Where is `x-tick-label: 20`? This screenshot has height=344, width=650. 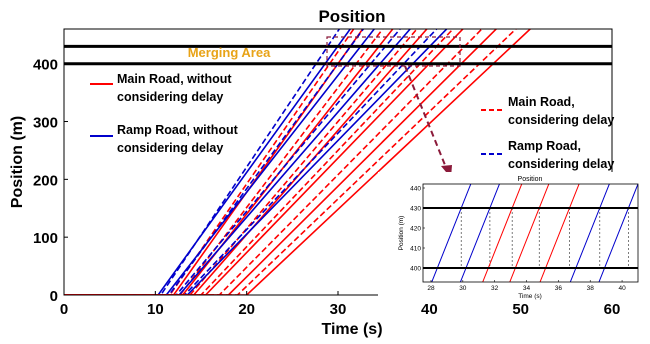
x-tick-label: 20 is located at coordinates (246, 309).